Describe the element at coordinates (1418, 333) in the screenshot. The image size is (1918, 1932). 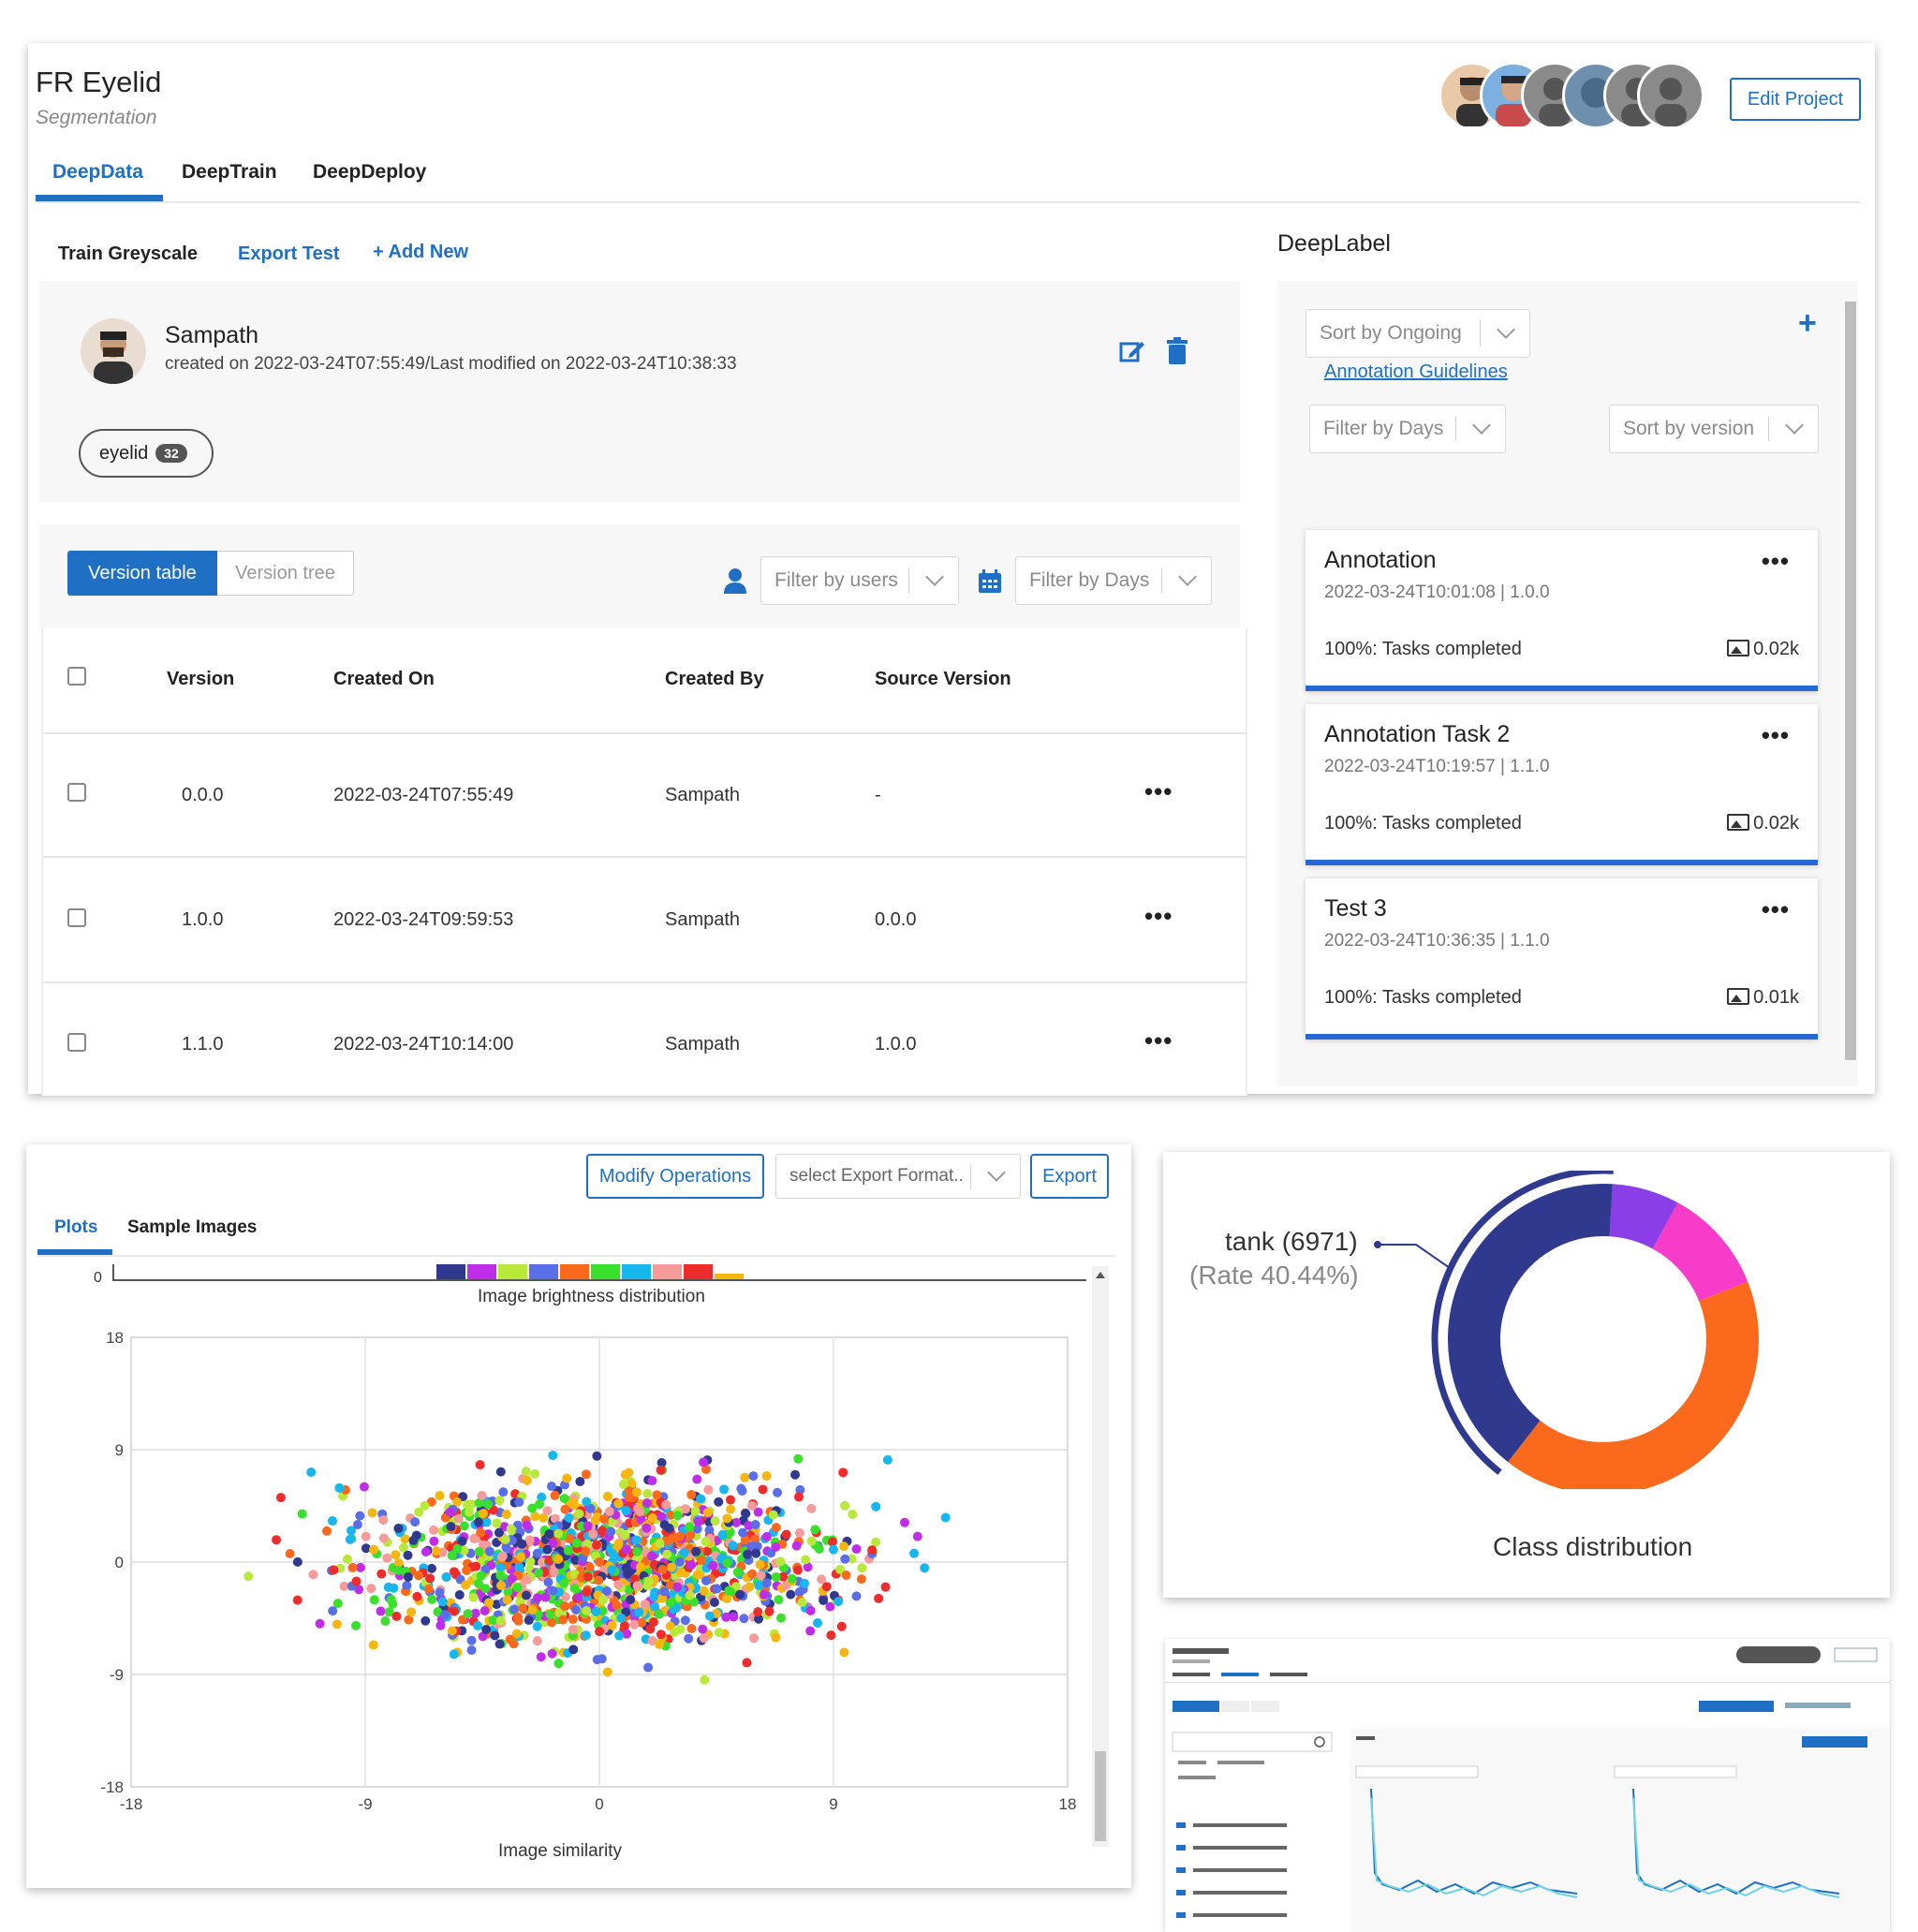
I see `sort-ongoing-select: Sort by Ongoing` at that location.